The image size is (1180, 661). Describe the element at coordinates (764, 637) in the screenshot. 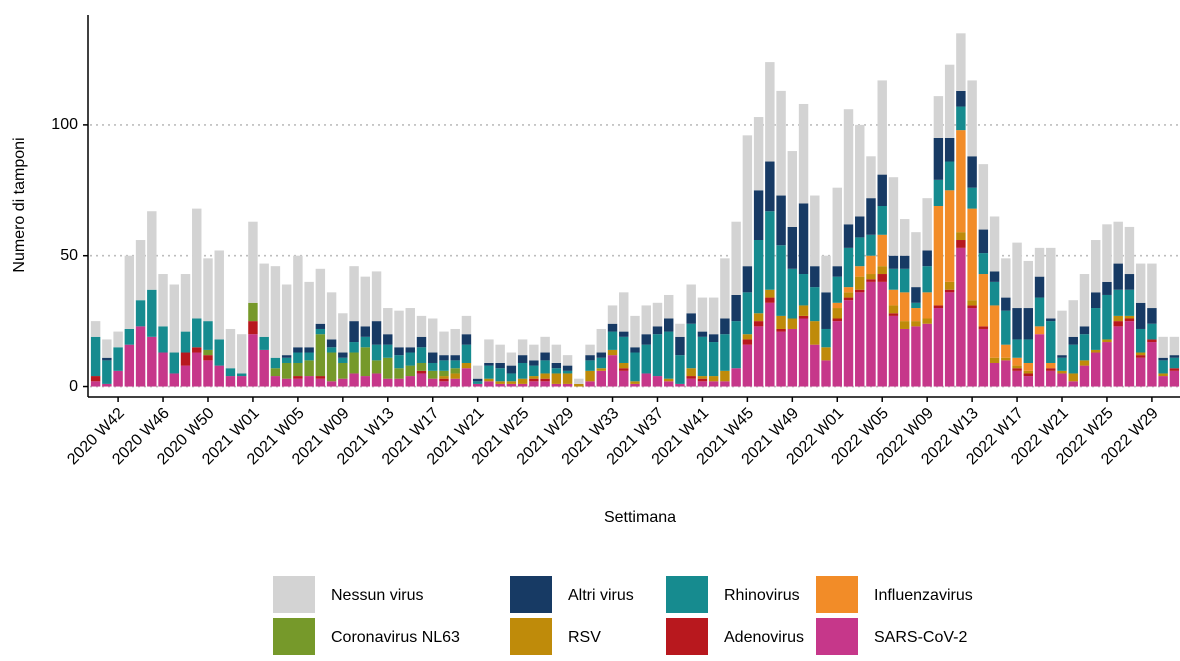

I see `legend-label: Adenovirus` at that location.